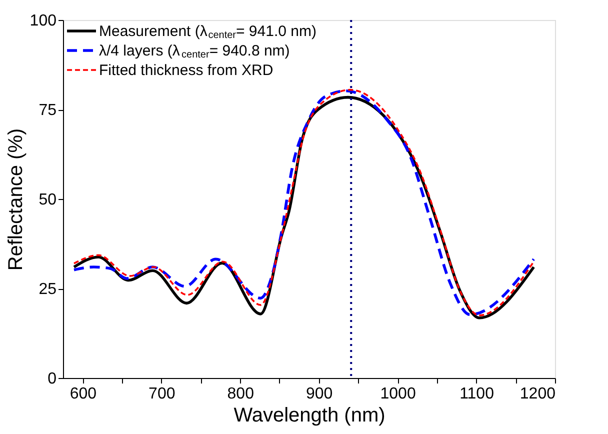 The width and height of the screenshot is (608, 434). What do you see at coordinates (47, 289) in the screenshot?
I see `y-tick-label: 25` at bounding box center [47, 289].